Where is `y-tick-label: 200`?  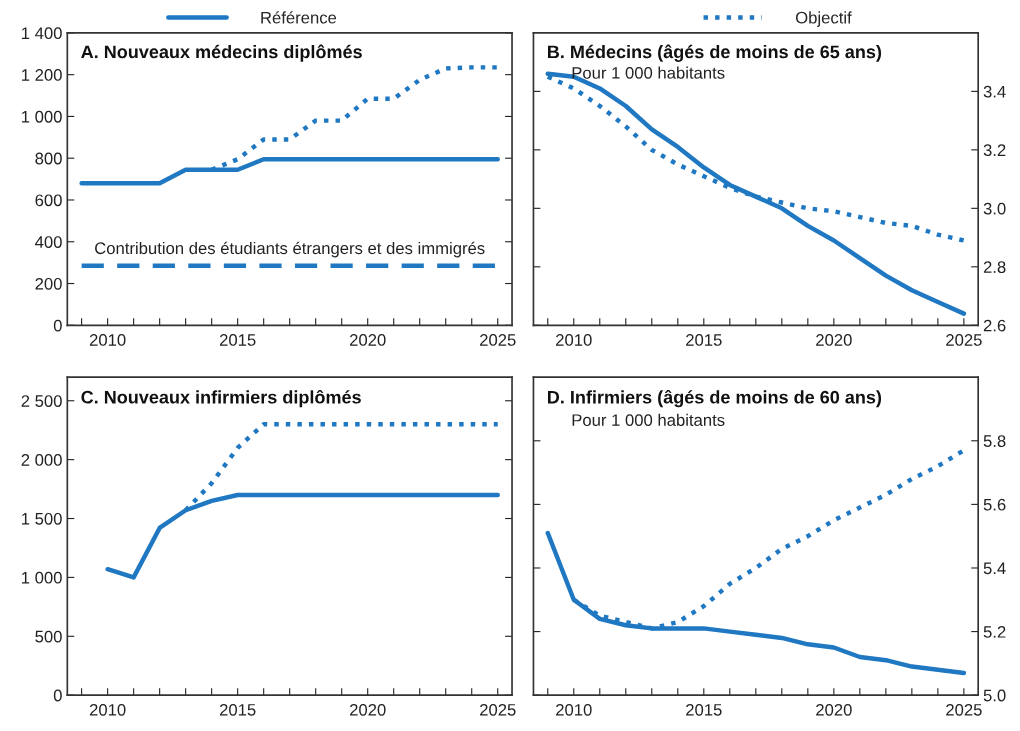 y-tick-label: 200 is located at coordinates (48, 283).